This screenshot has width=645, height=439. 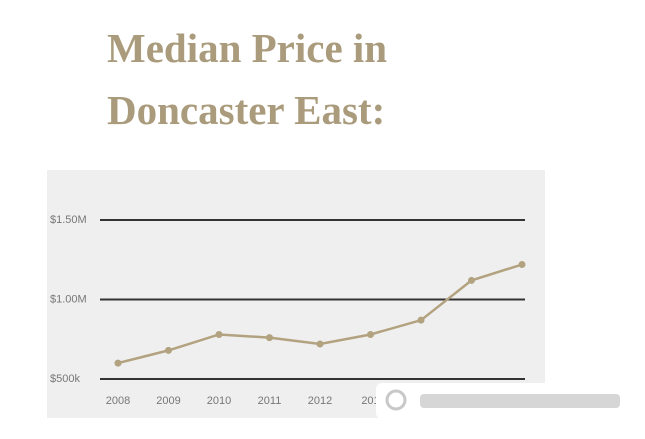 I want to click on x-tick-label: 2008, so click(x=118, y=401).